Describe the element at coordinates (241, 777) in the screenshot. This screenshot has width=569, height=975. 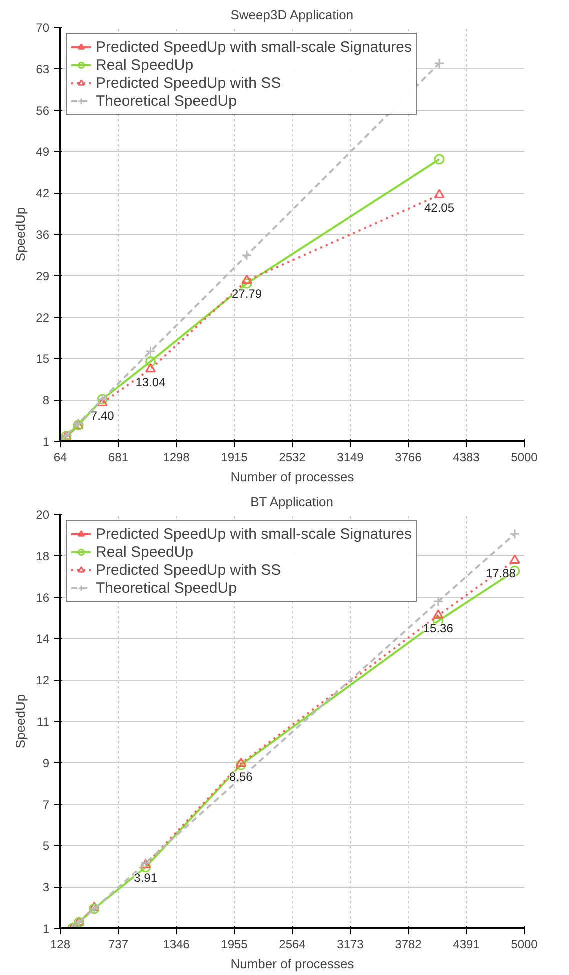
I see `data-label: 8.56` at that location.